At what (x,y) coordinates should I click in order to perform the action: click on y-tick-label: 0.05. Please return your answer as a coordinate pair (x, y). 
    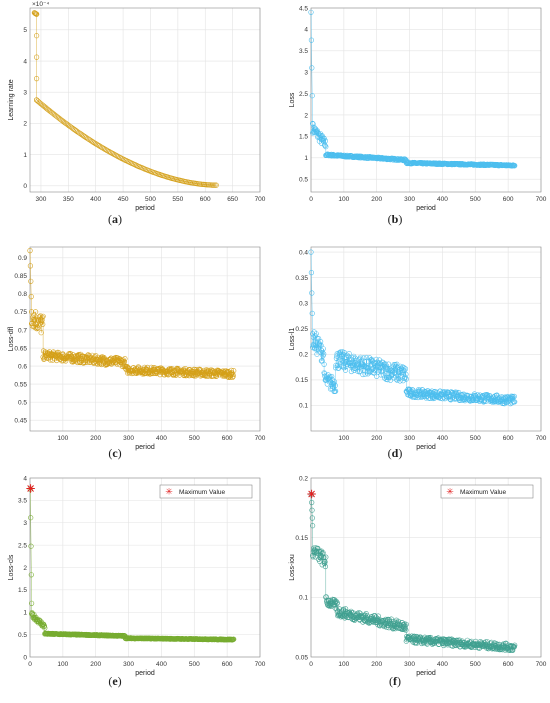
    Looking at the image, I should click on (301, 657).